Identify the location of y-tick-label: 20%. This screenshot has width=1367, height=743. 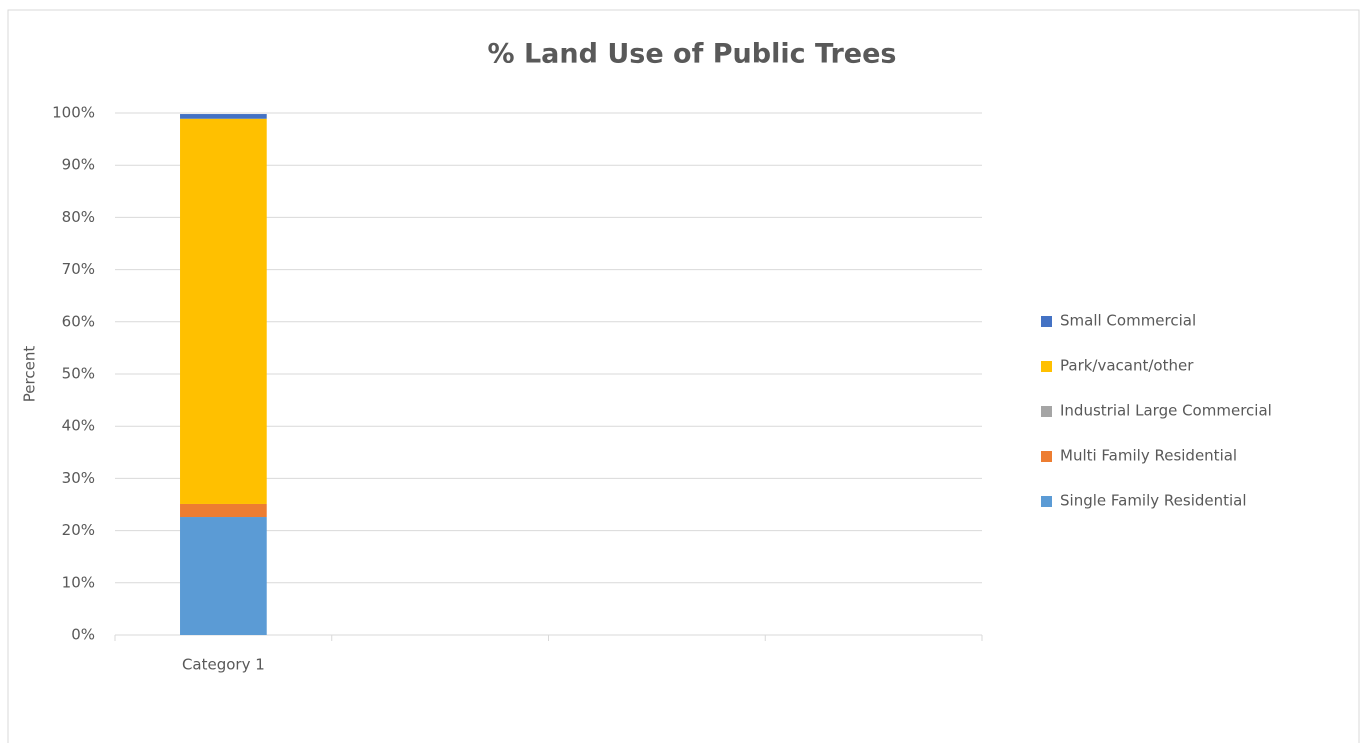
(78, 530).